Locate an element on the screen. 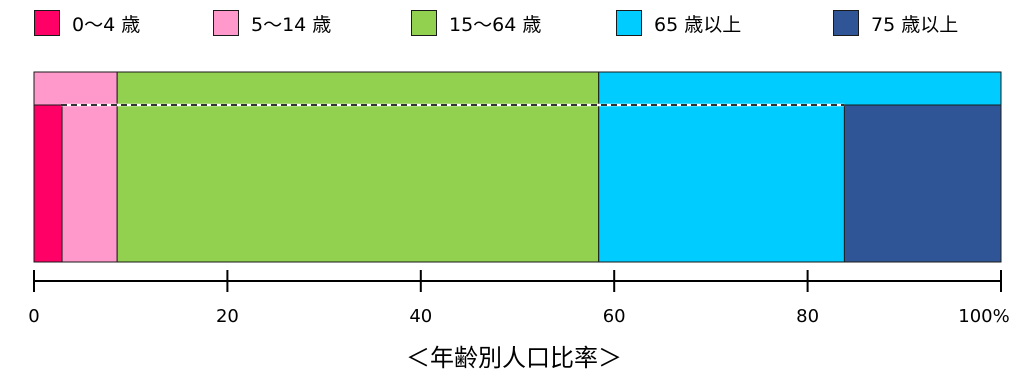 This screenshot has width=1028, height=373. legend-label-75-plus: 75 歳以上 is located at coordinates (915, 24).